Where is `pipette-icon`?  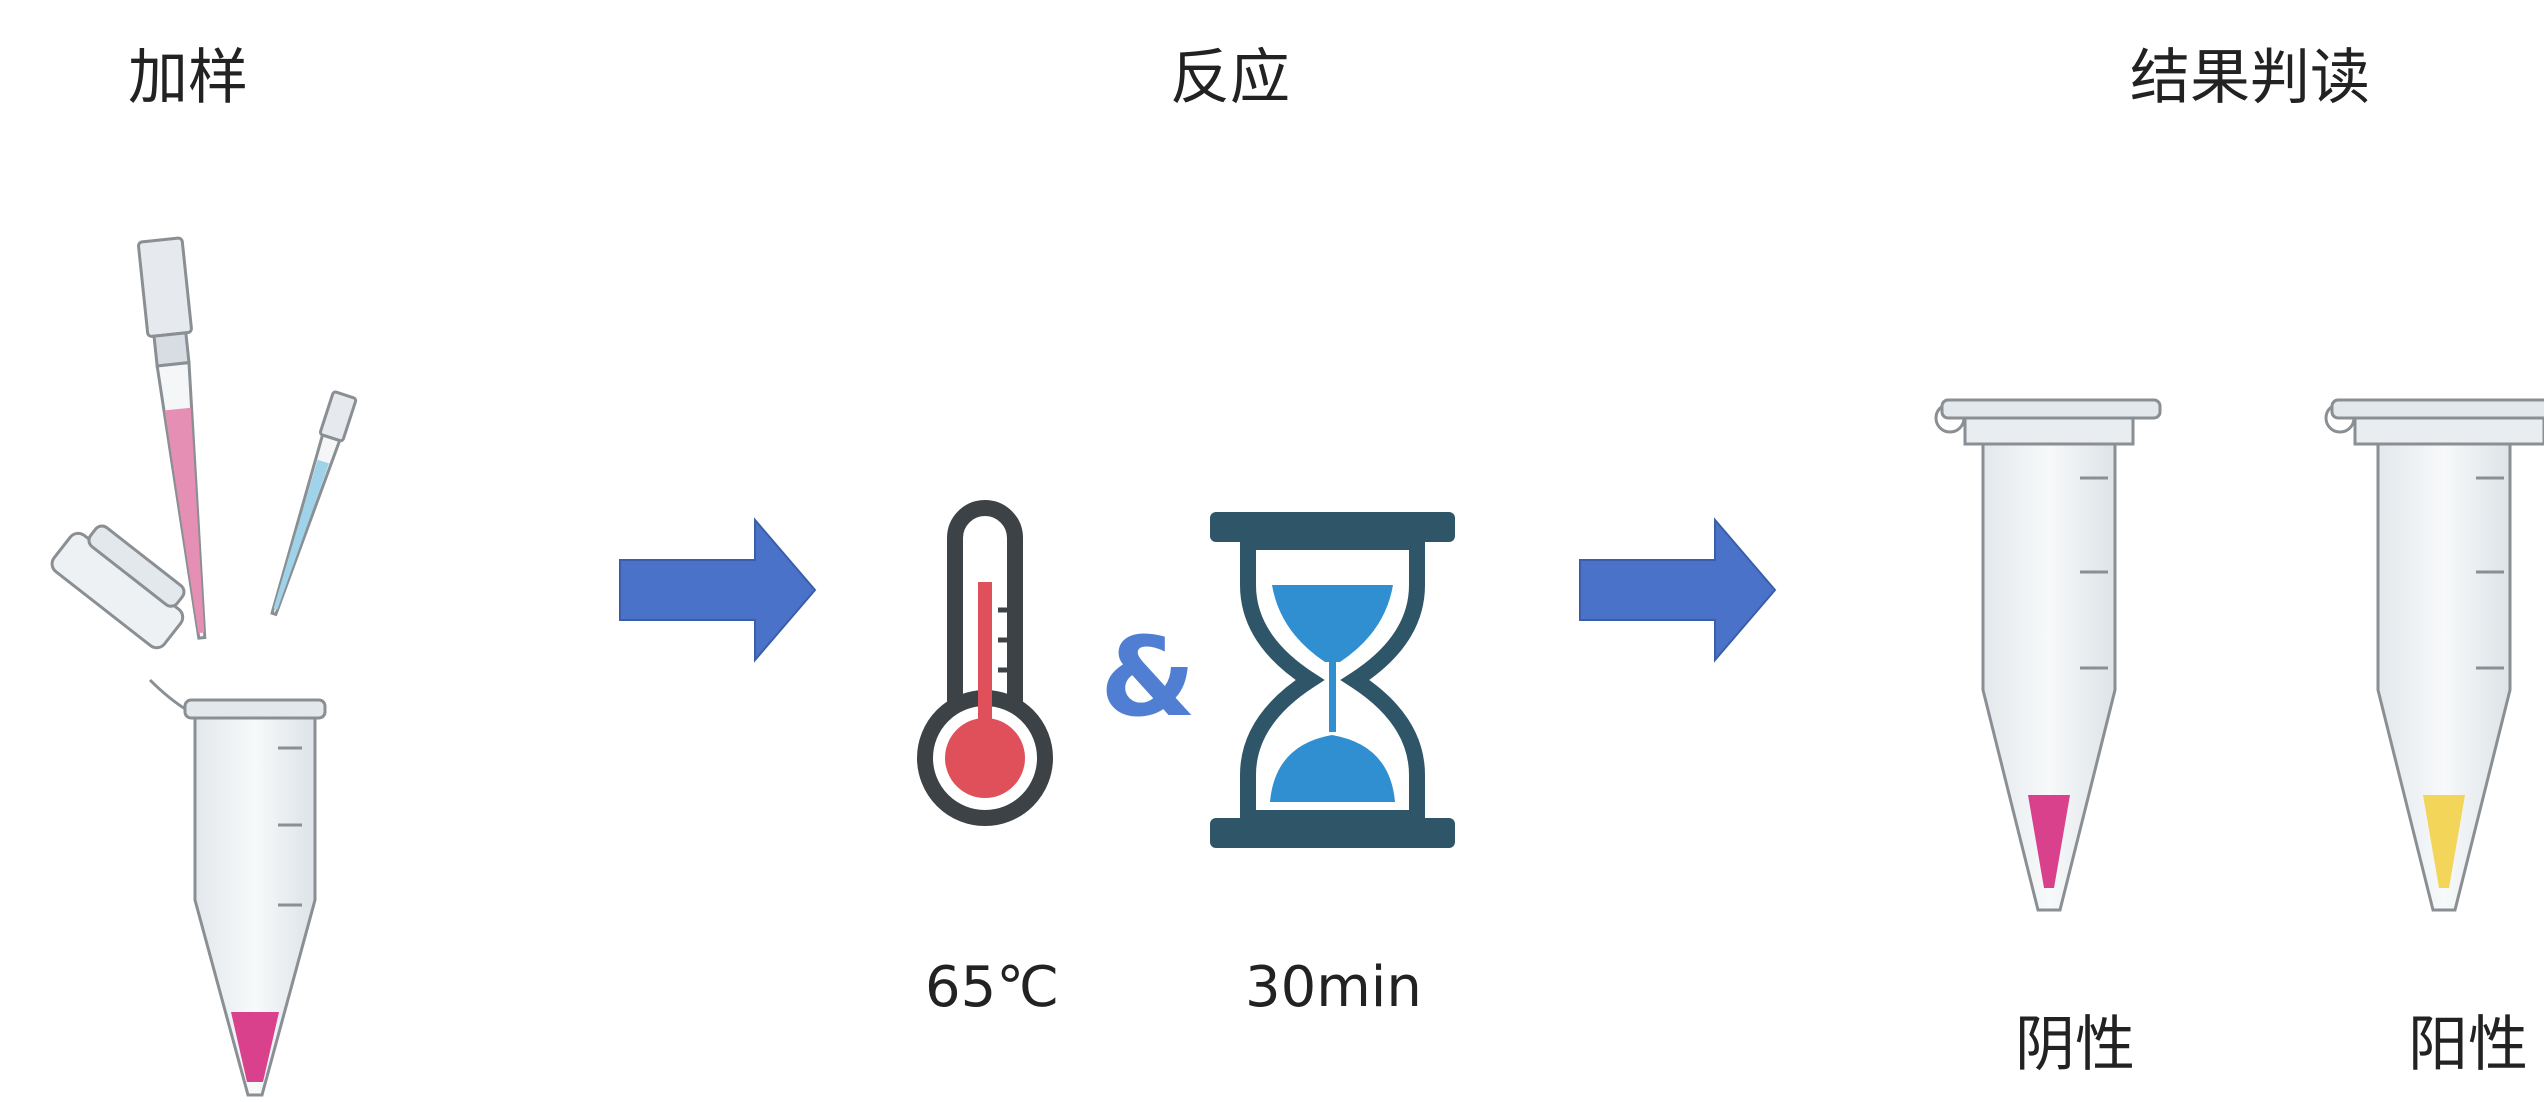
pipette-icon is located at coordinates (247, 438).